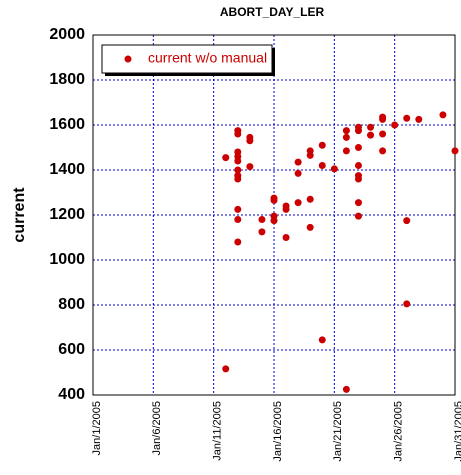 Image resolution: width=461 pixels, height=475 pixels. What do you see at coordinates (67, 169) in the screenshot?
I see `y-tick-label: 1400` at bounding box center [67, 169].